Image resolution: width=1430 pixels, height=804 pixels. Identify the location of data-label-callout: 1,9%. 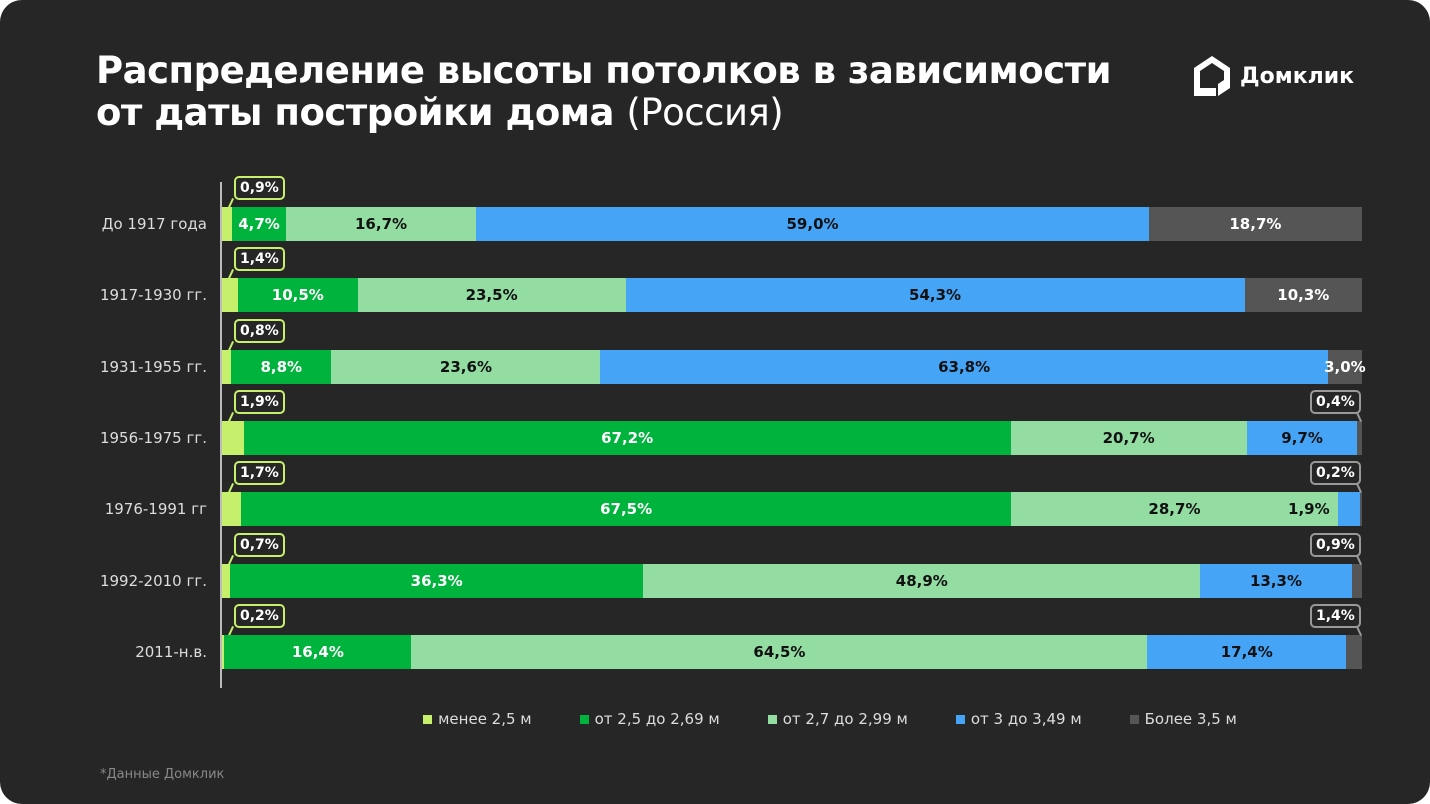
(259, 401).